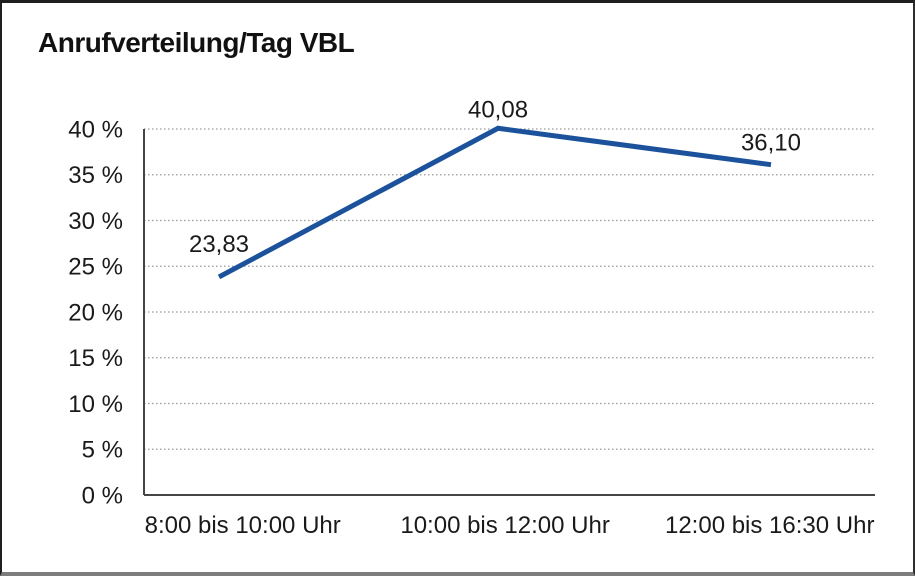  I want to click on y-tick-label: 5 %, so click(102, 450).